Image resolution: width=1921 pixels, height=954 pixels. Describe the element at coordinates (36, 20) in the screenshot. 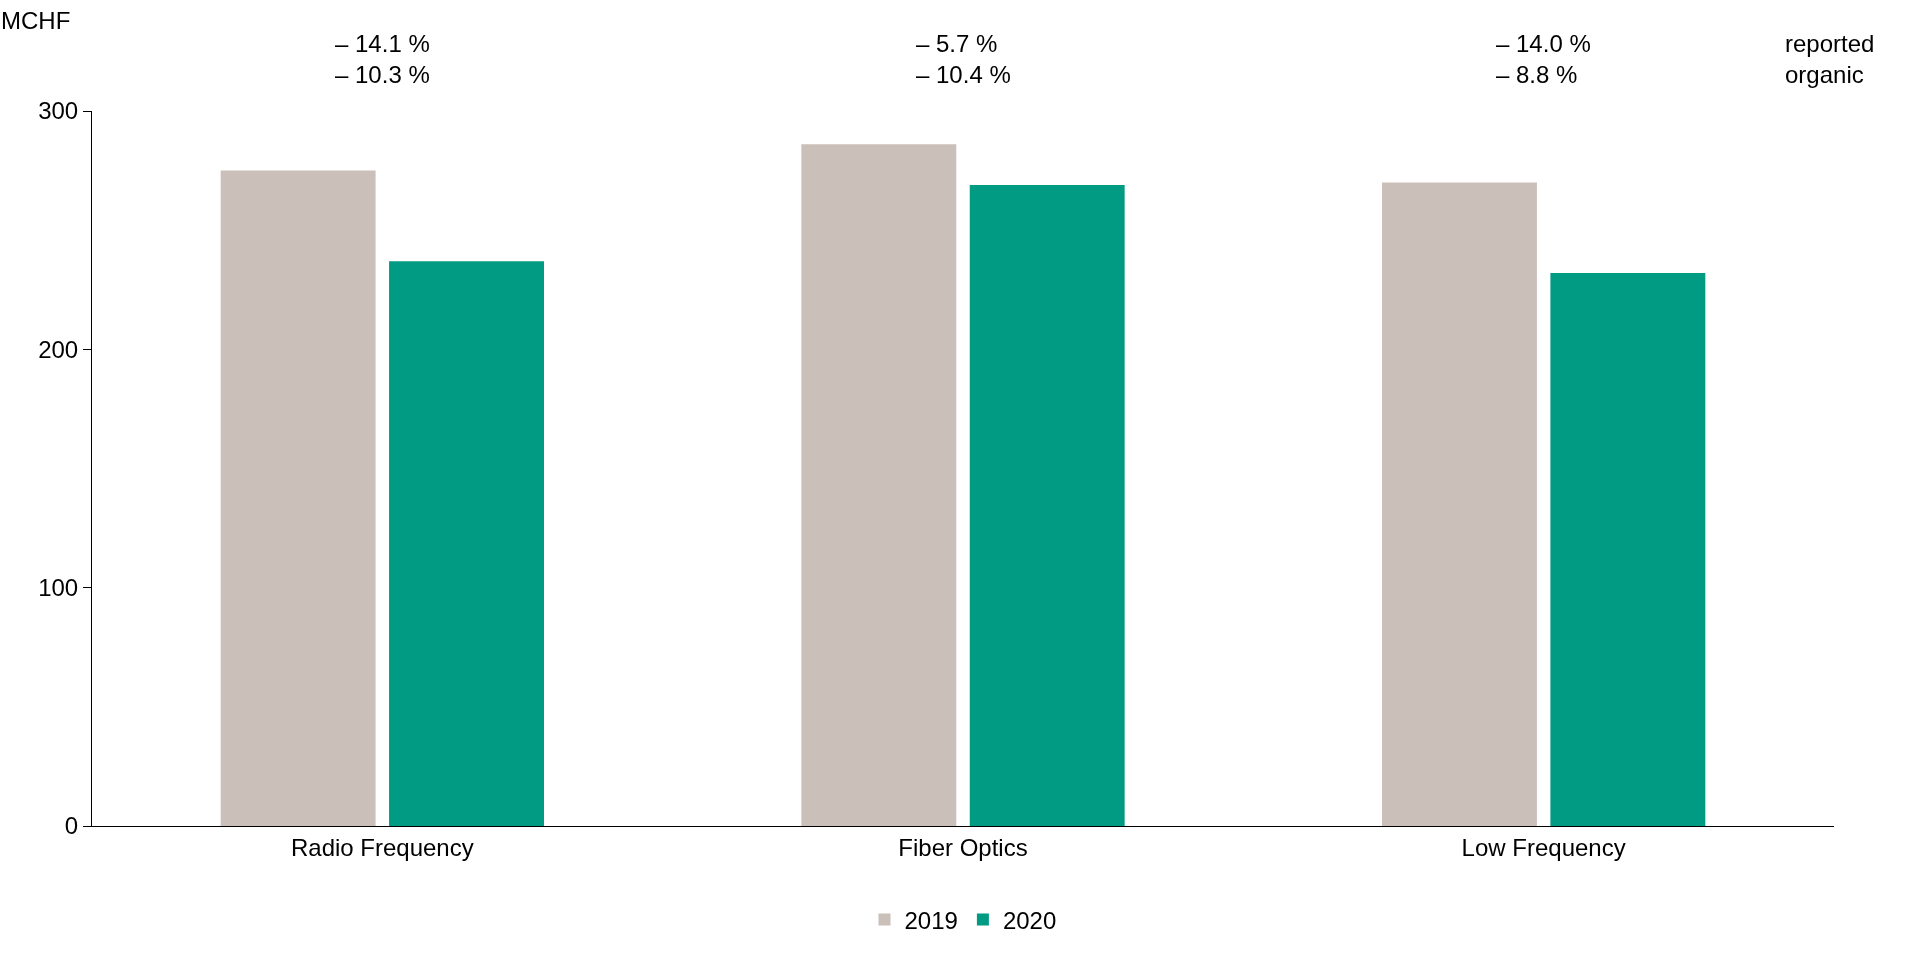

I see `y-axis-title: MCHF` at that location.